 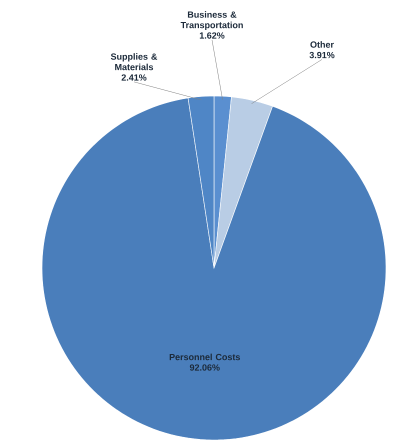 I want to click on data-label: 3.91%, so click(x=321, y=55).